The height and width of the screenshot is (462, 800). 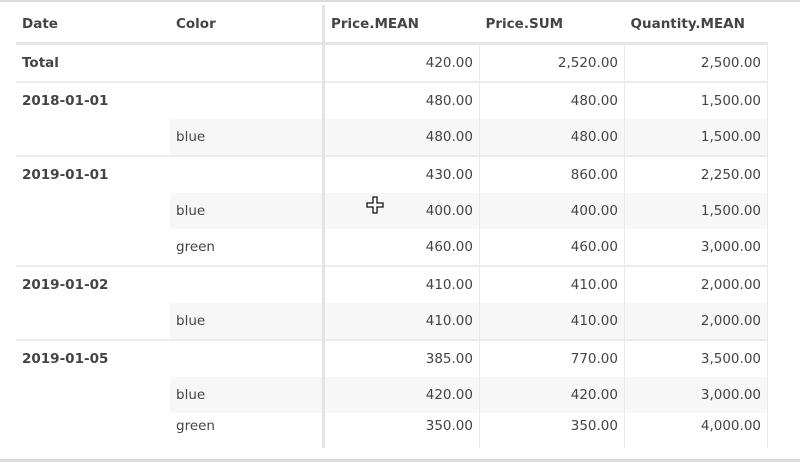 I want to click on column-header-color: Color, so click(x=247, y=25).